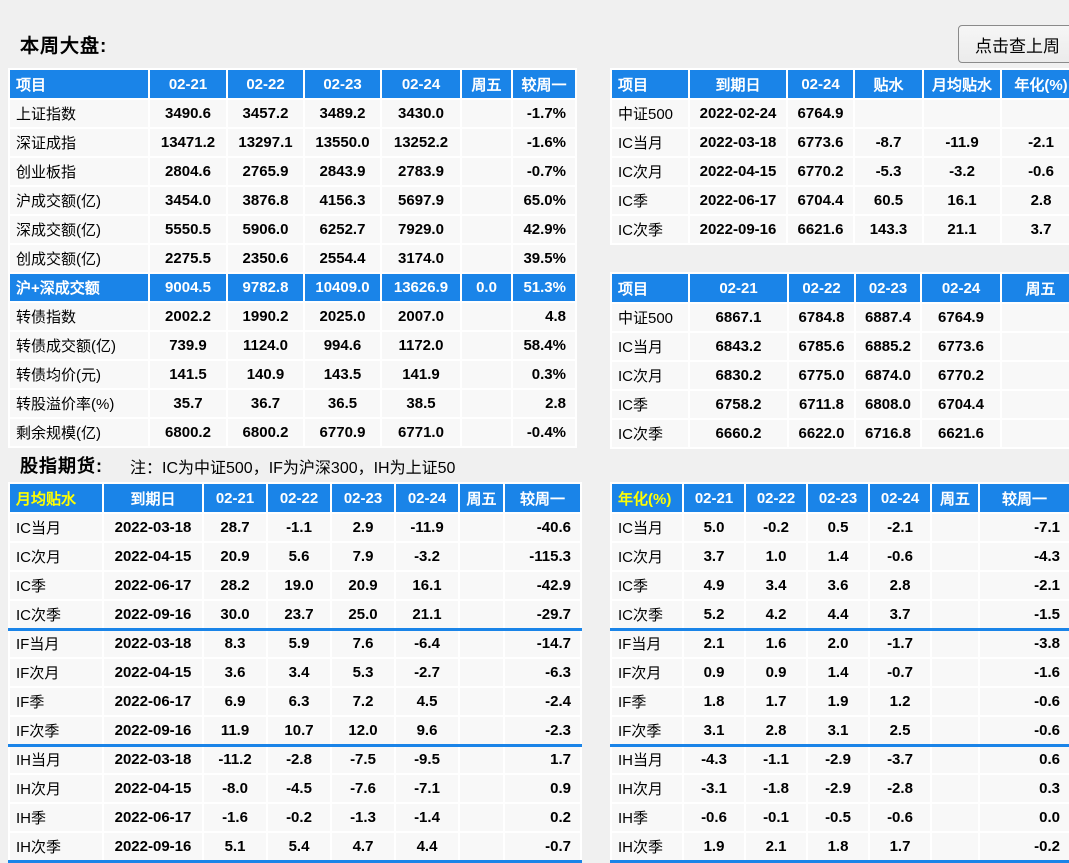  What do you see at coordinates (299, 615) in the screenshot?
I see `cell-value: 23.7` at bounding box center [299, 615].